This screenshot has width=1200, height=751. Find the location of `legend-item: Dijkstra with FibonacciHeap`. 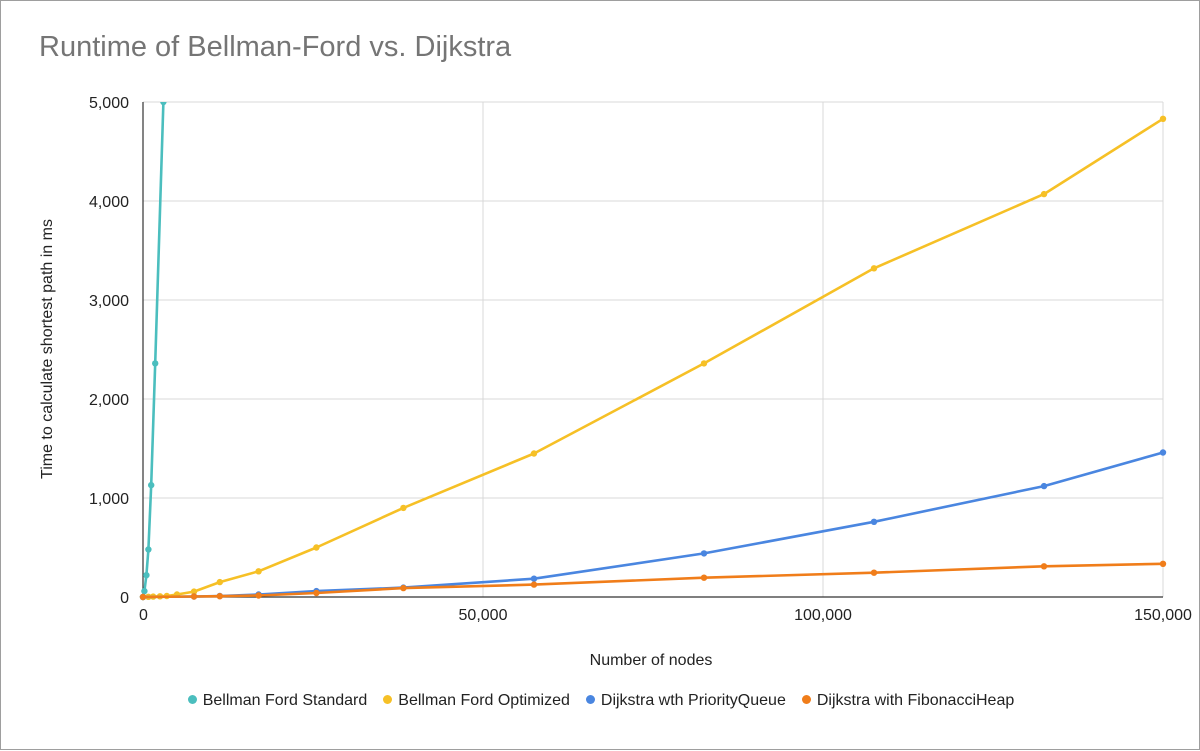

legend-item: Dijkstra with FibonacciHeap is located at coordinates (908, 701).